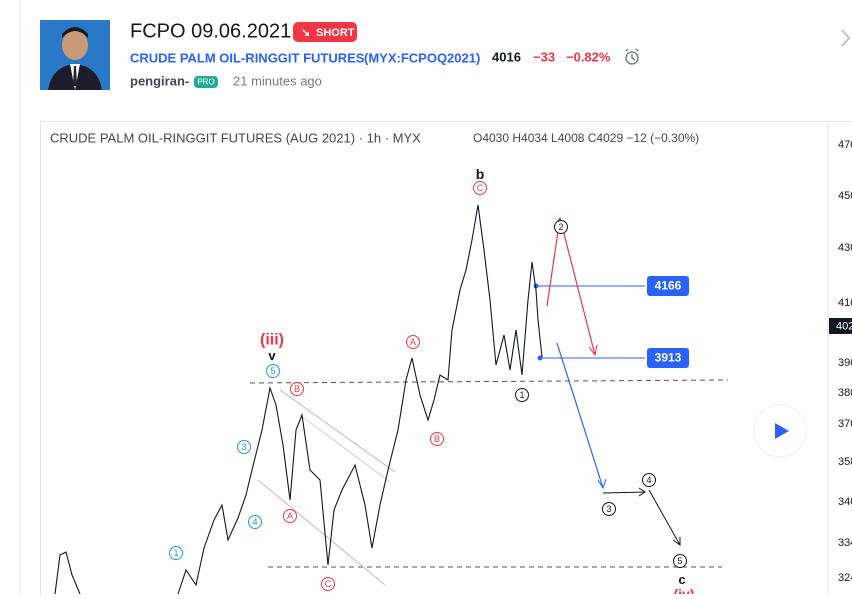 The image size is (852, 599). What do you see at coordinates (588, 56) in the screenshot?
I see `change-pct: −0.82%` at bounding box center [588, 56].